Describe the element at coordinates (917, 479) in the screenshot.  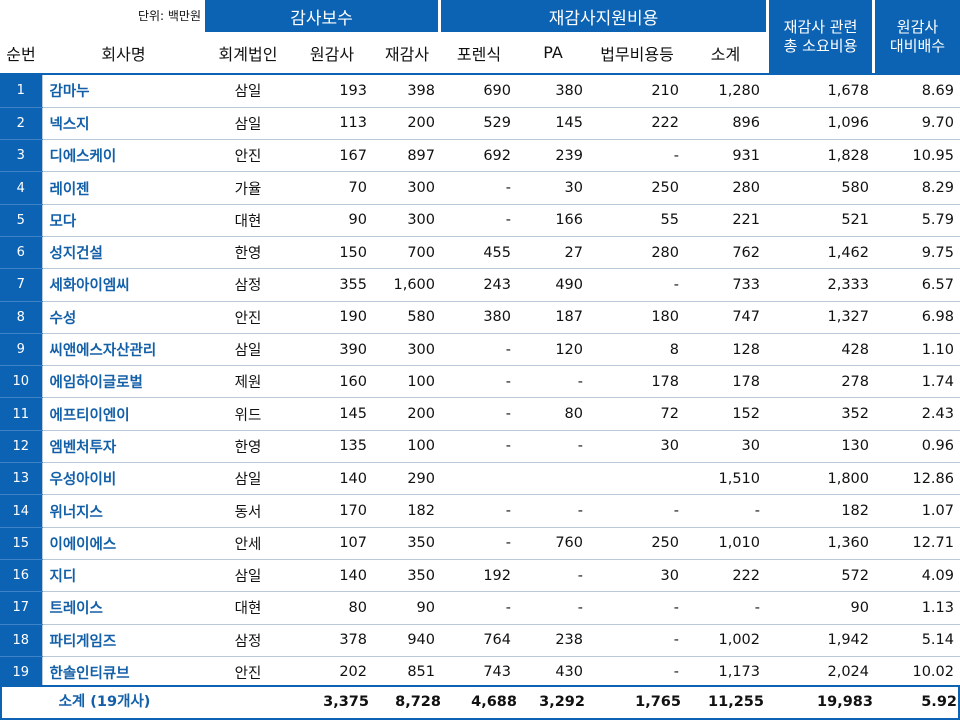
I see `cost-multiple: 12.86` at that location.